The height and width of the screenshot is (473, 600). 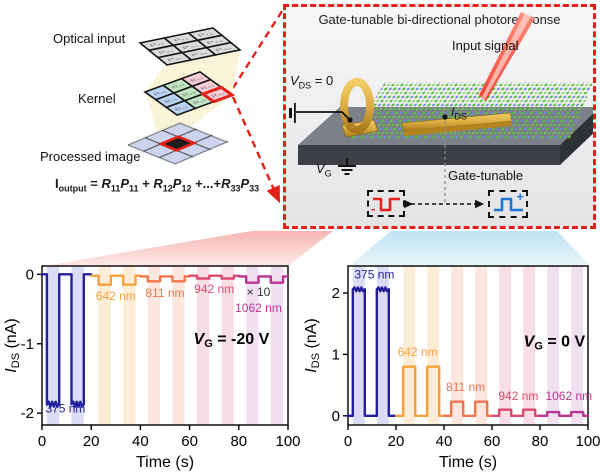 What do you see at coordinates (199, 54) in the screenshot?
I see `svg-text: P₃₂` at bounding box center [199, 54].